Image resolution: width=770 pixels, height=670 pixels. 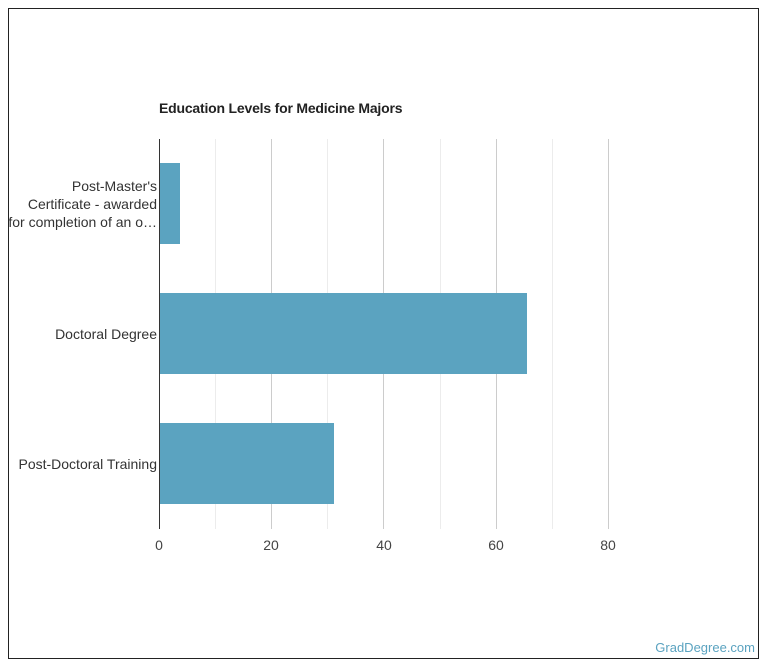 I want to click on label-line: Post-Doctoral Training, so click(x=87, y=464).